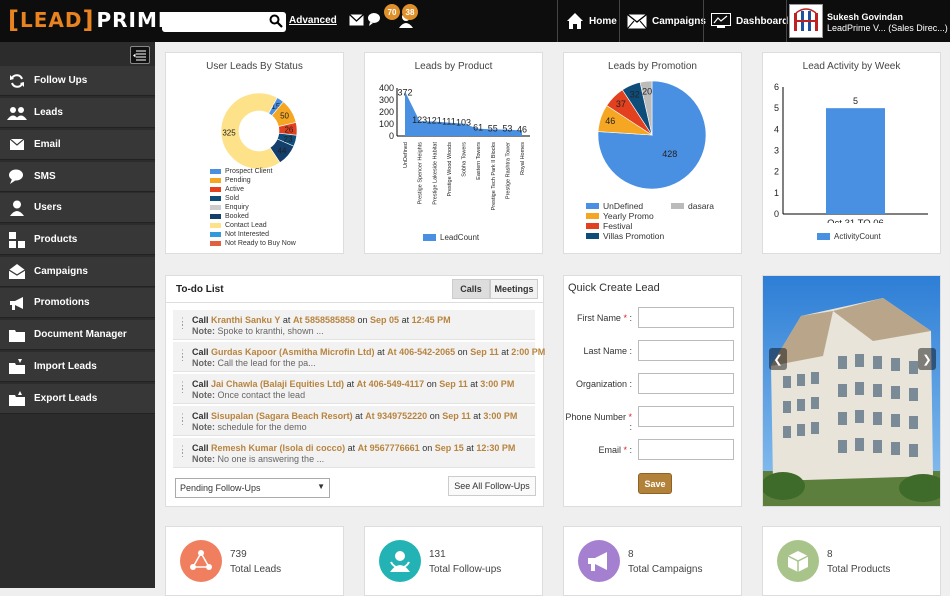 This screenshot has width=950, height=596. Describe the element at coordinates (313, 20) in the screenshot. I see `advanced-search-link: Advanced` at that location.